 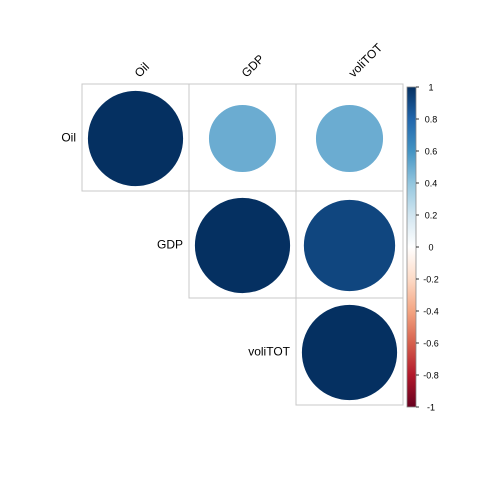 I want to click on column-label-GDP: GDP, so click(x=253, y=66).